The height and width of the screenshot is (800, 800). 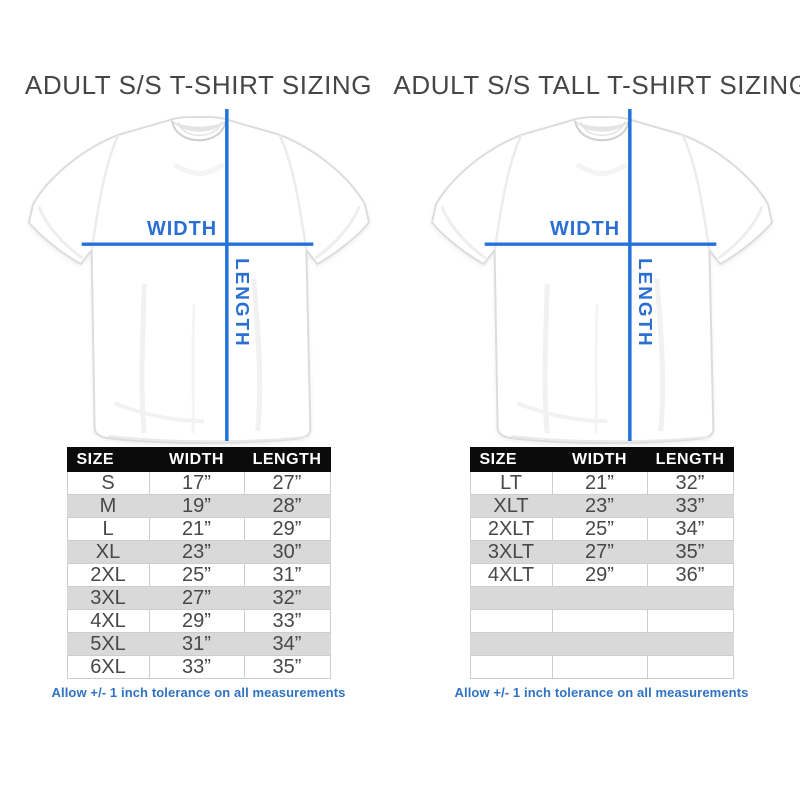 I want to click on table-cell: 30”, so click(x=287, y=552).